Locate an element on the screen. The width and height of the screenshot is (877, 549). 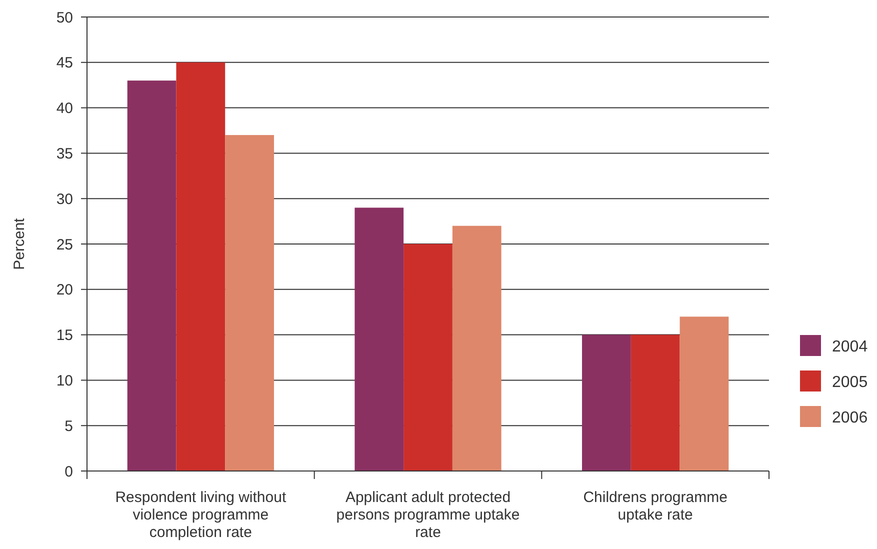
y-tick-label: 35 is located at coordinates (64, 153).